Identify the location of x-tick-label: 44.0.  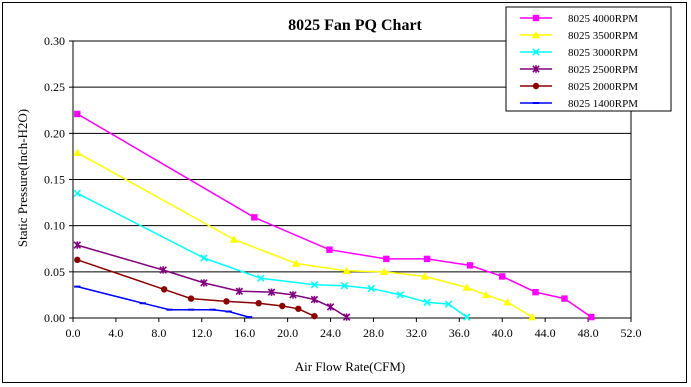
(545, 333).